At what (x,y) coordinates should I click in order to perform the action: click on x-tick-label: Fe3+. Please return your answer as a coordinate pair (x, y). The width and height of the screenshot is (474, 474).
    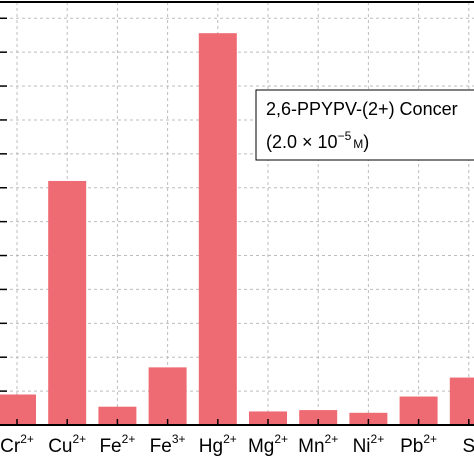
    Looking at the image, I should click on (168, 444).